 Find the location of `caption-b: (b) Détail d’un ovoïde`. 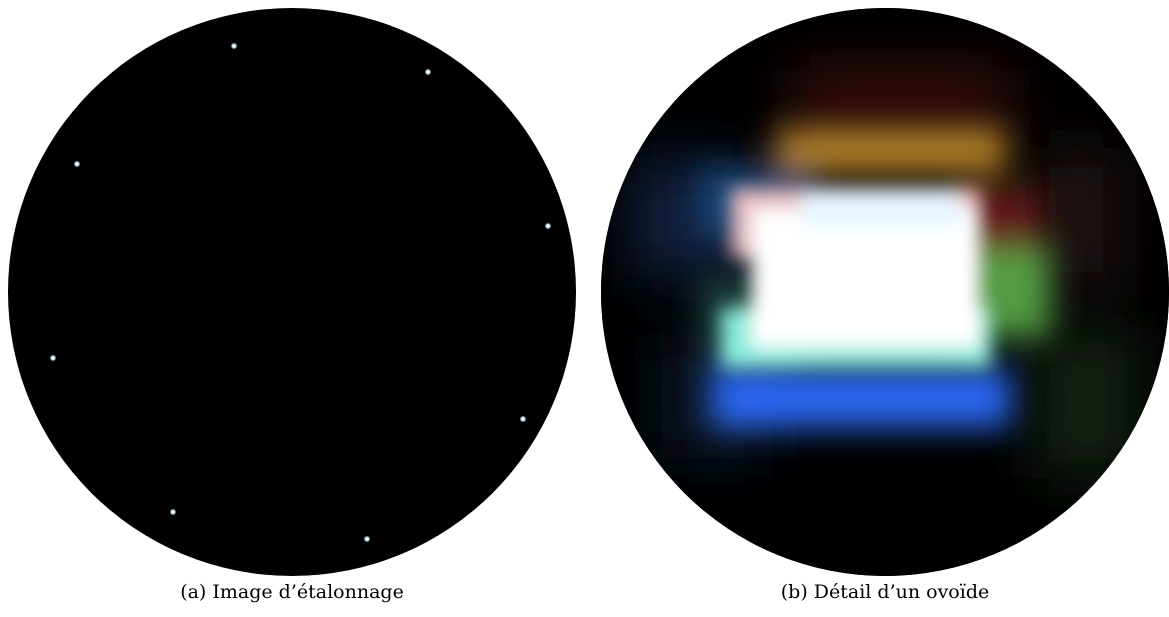

caption-b: (b) Détail d’un ovoïde is located at coordinates (885, 592).